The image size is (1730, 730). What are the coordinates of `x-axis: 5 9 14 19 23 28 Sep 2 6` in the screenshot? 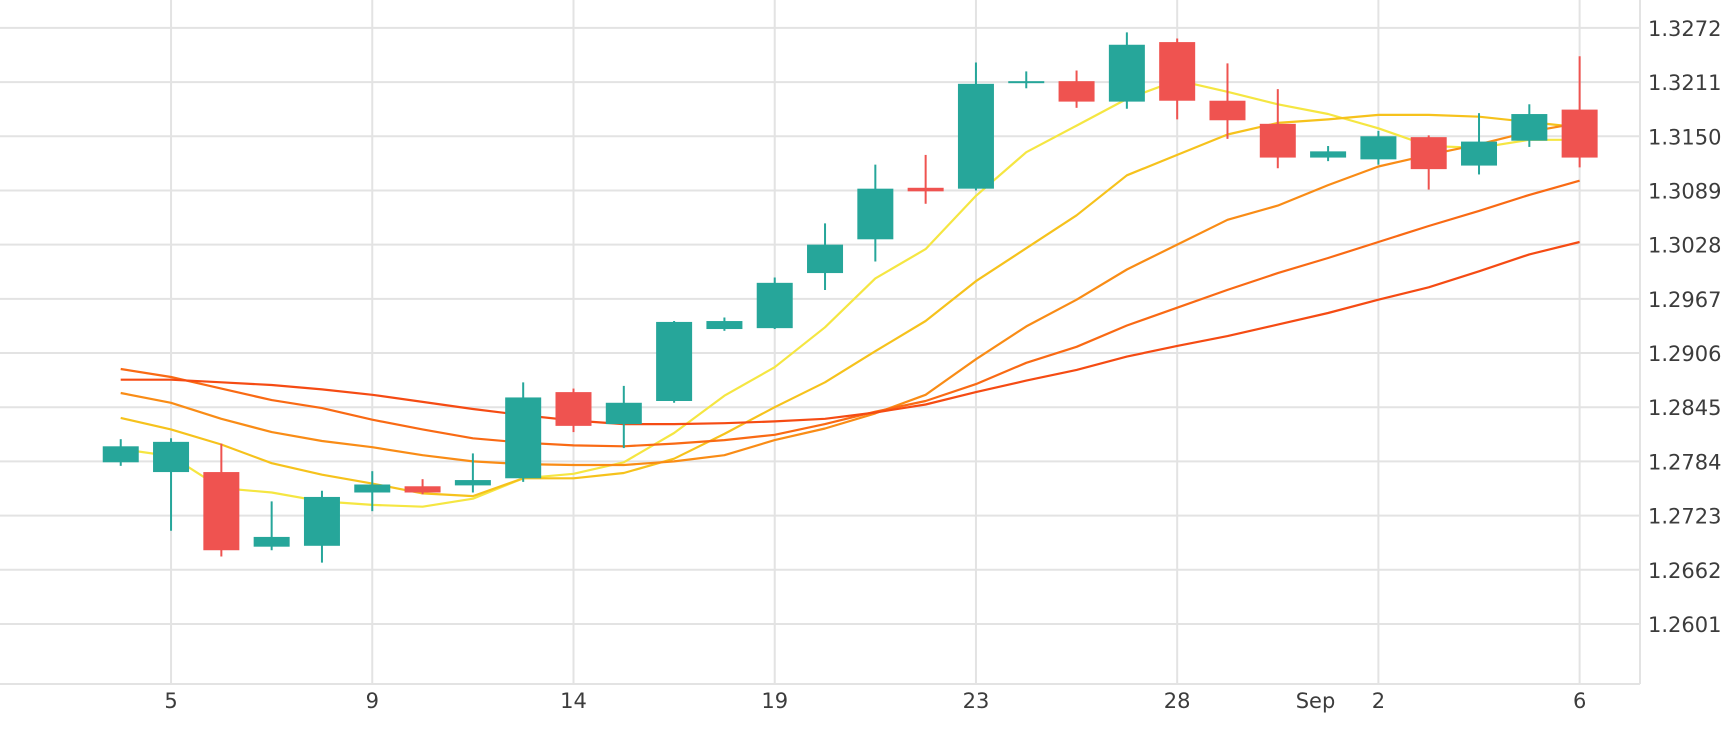 It's located at (875, 701).